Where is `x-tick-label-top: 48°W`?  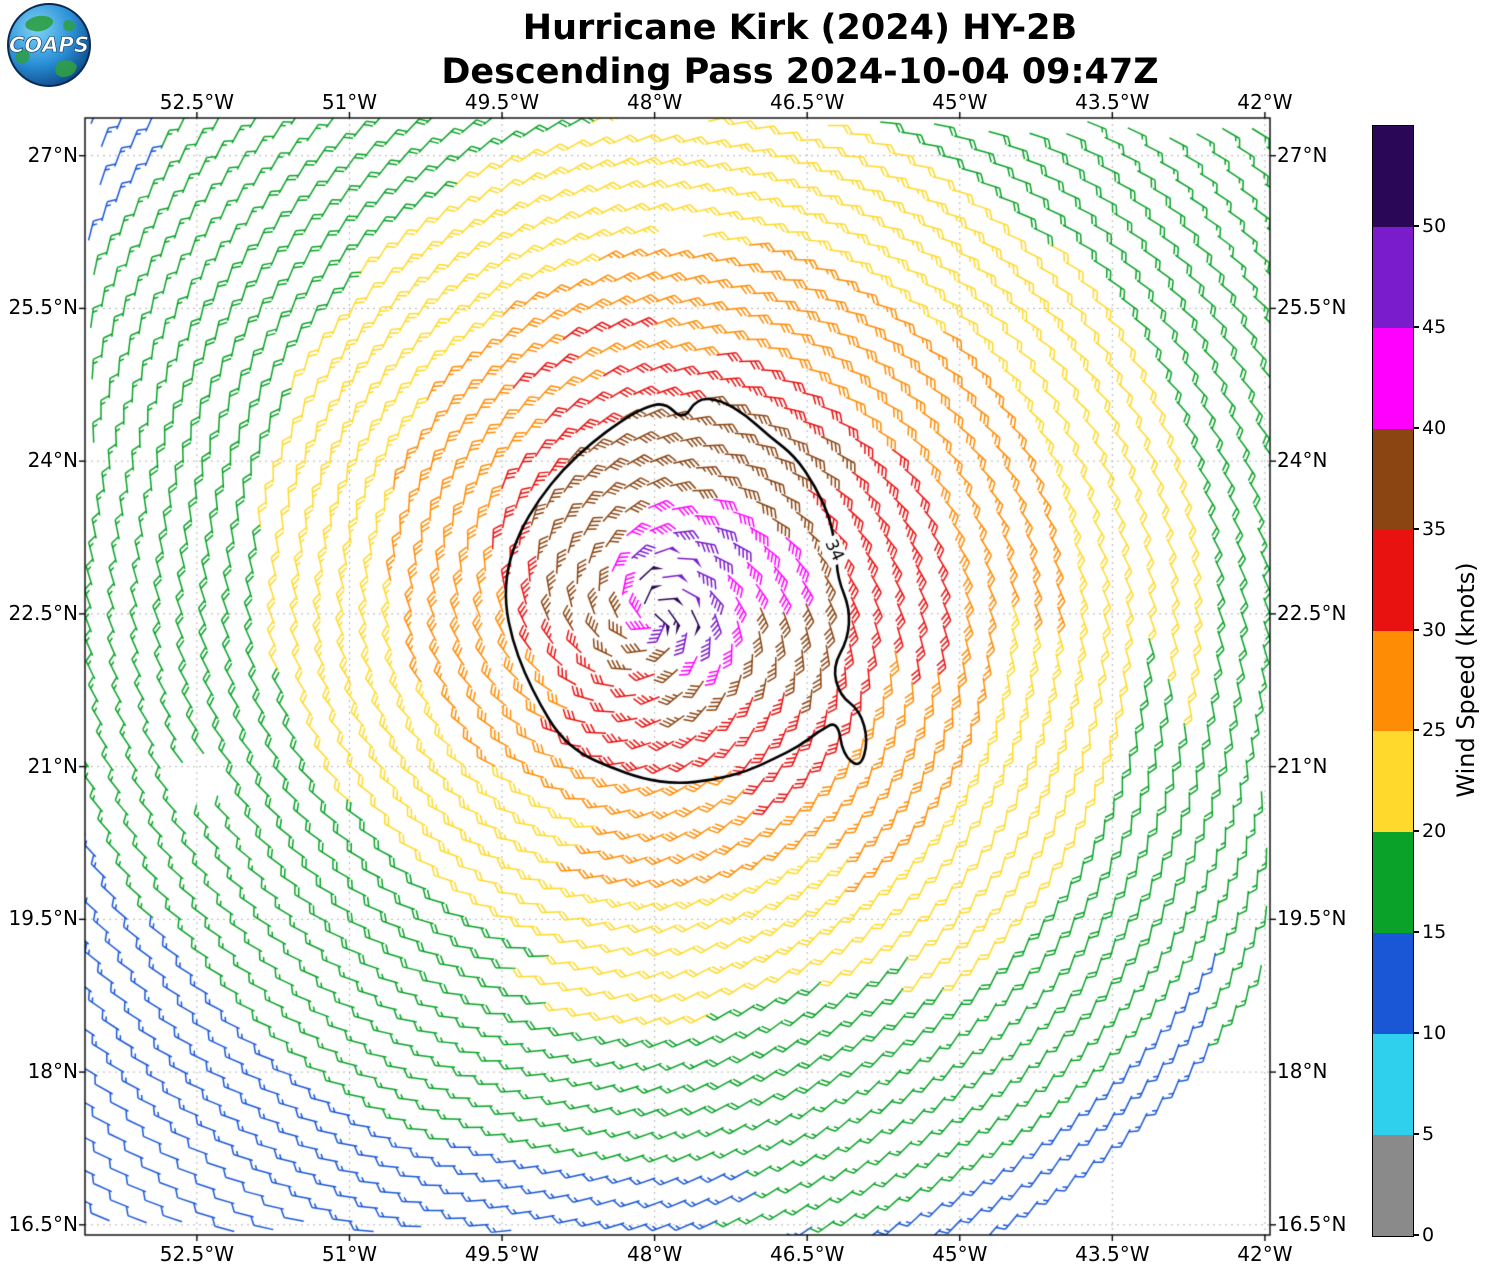
x-tick-label-top: 48°W is located at coordinates (654, 102).